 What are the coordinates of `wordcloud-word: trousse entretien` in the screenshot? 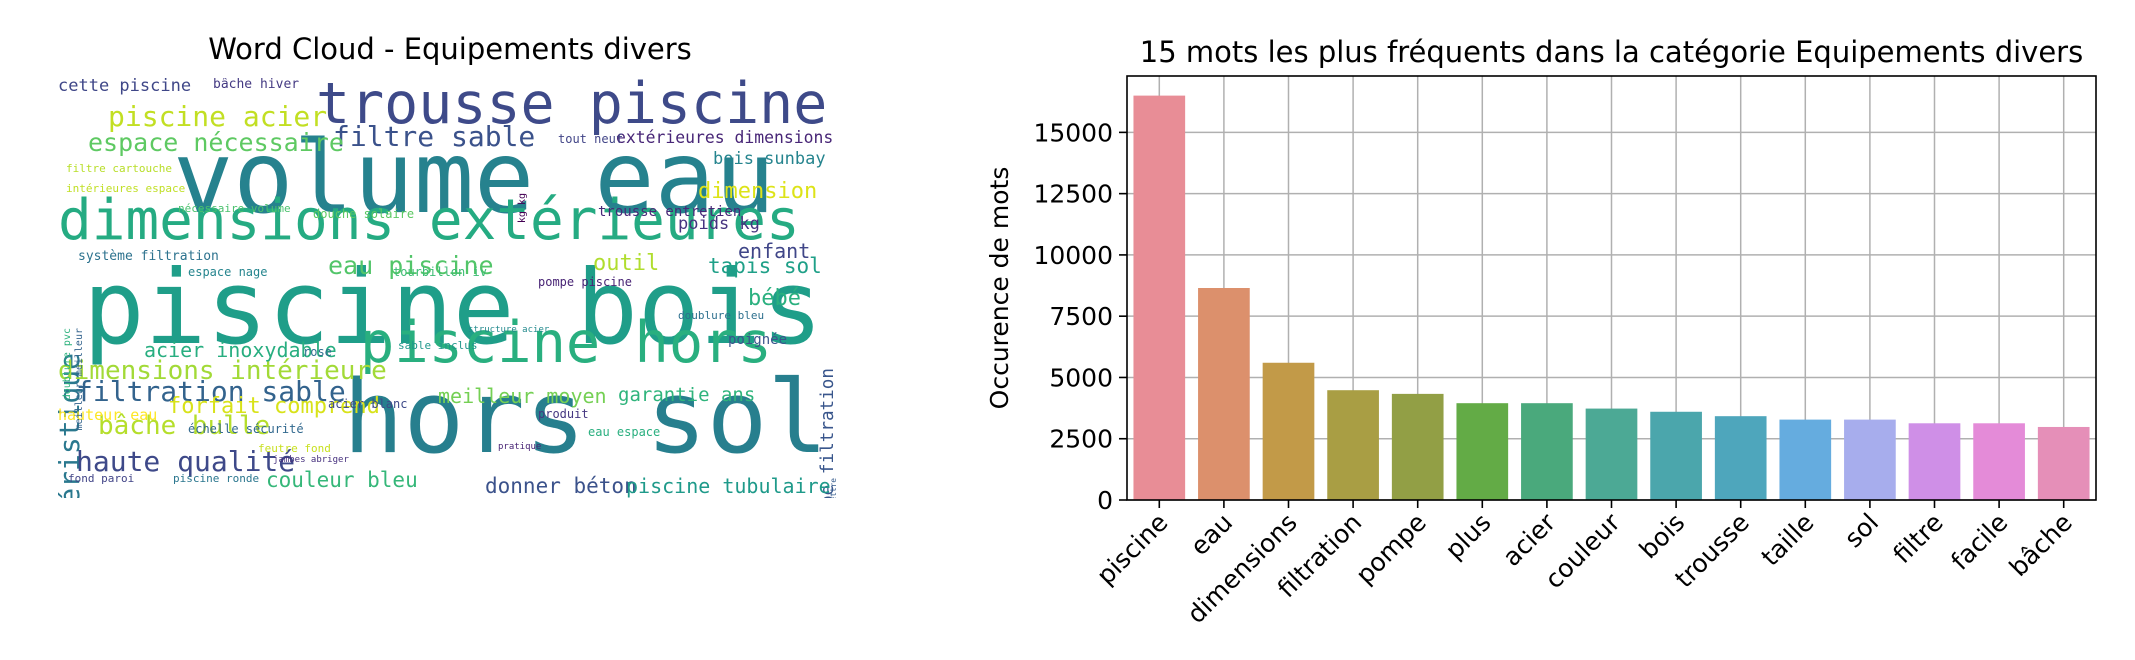 It's located at (670, 212).